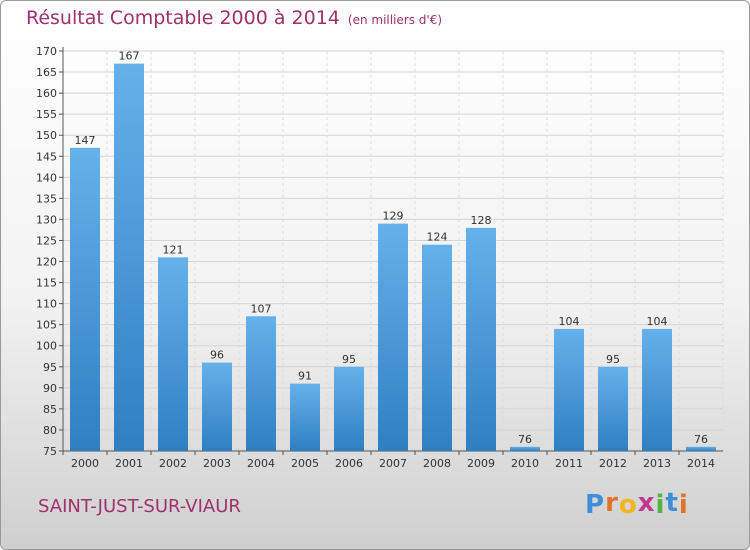  I want to click on y-tick-label: 150, so click(46, 135).